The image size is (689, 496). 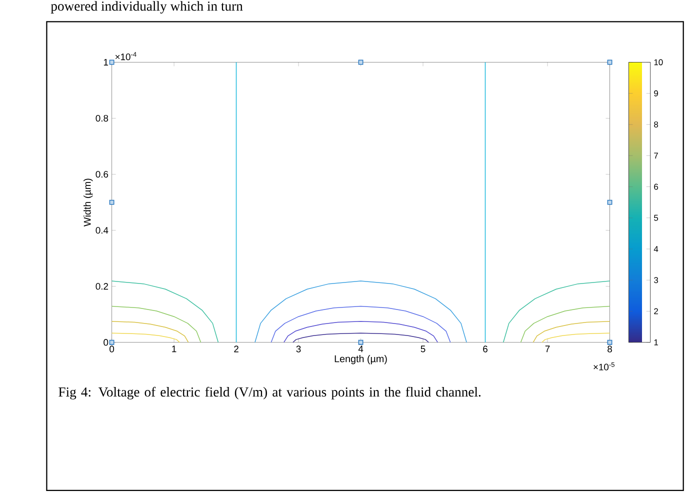 What do you see at coordinates (656, 342) in the screenshot?
I see `color-bar-label: 1` at bounding box center [656, 342].